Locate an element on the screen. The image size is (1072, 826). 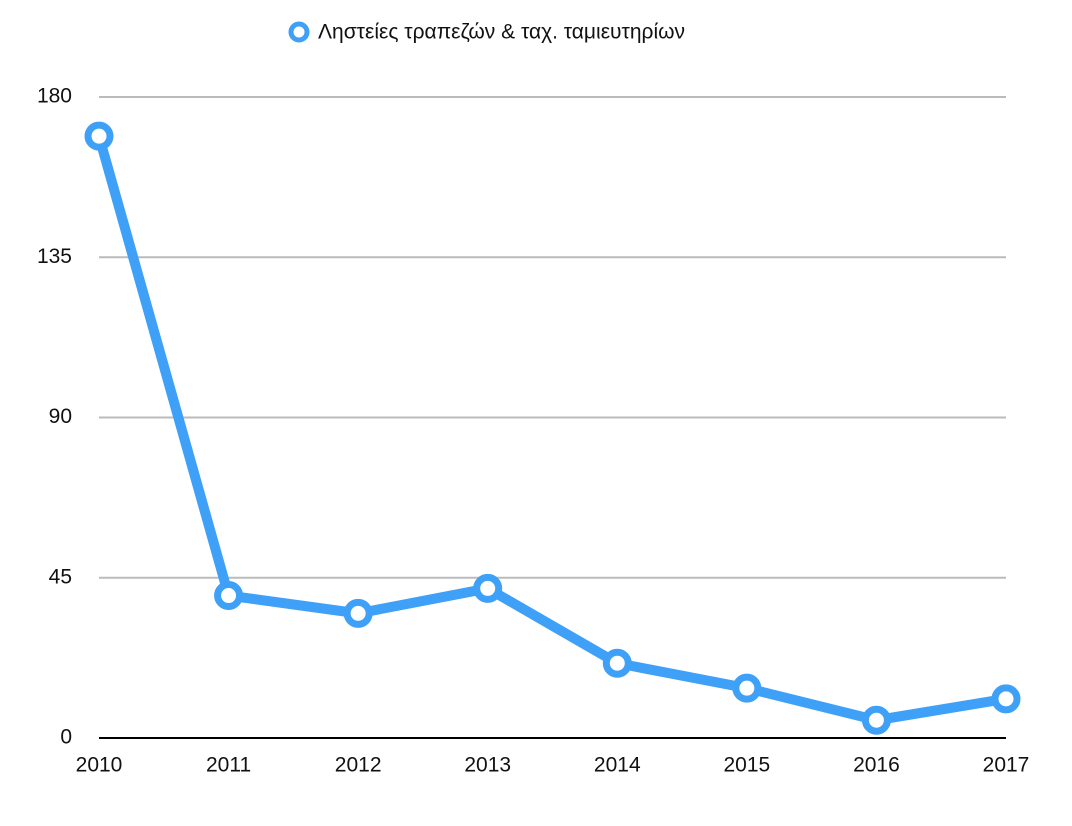
legend-label: Ληστείες τραπεζών & ταχ. ταμιευτηρίων is located at coordinates (501, 32).